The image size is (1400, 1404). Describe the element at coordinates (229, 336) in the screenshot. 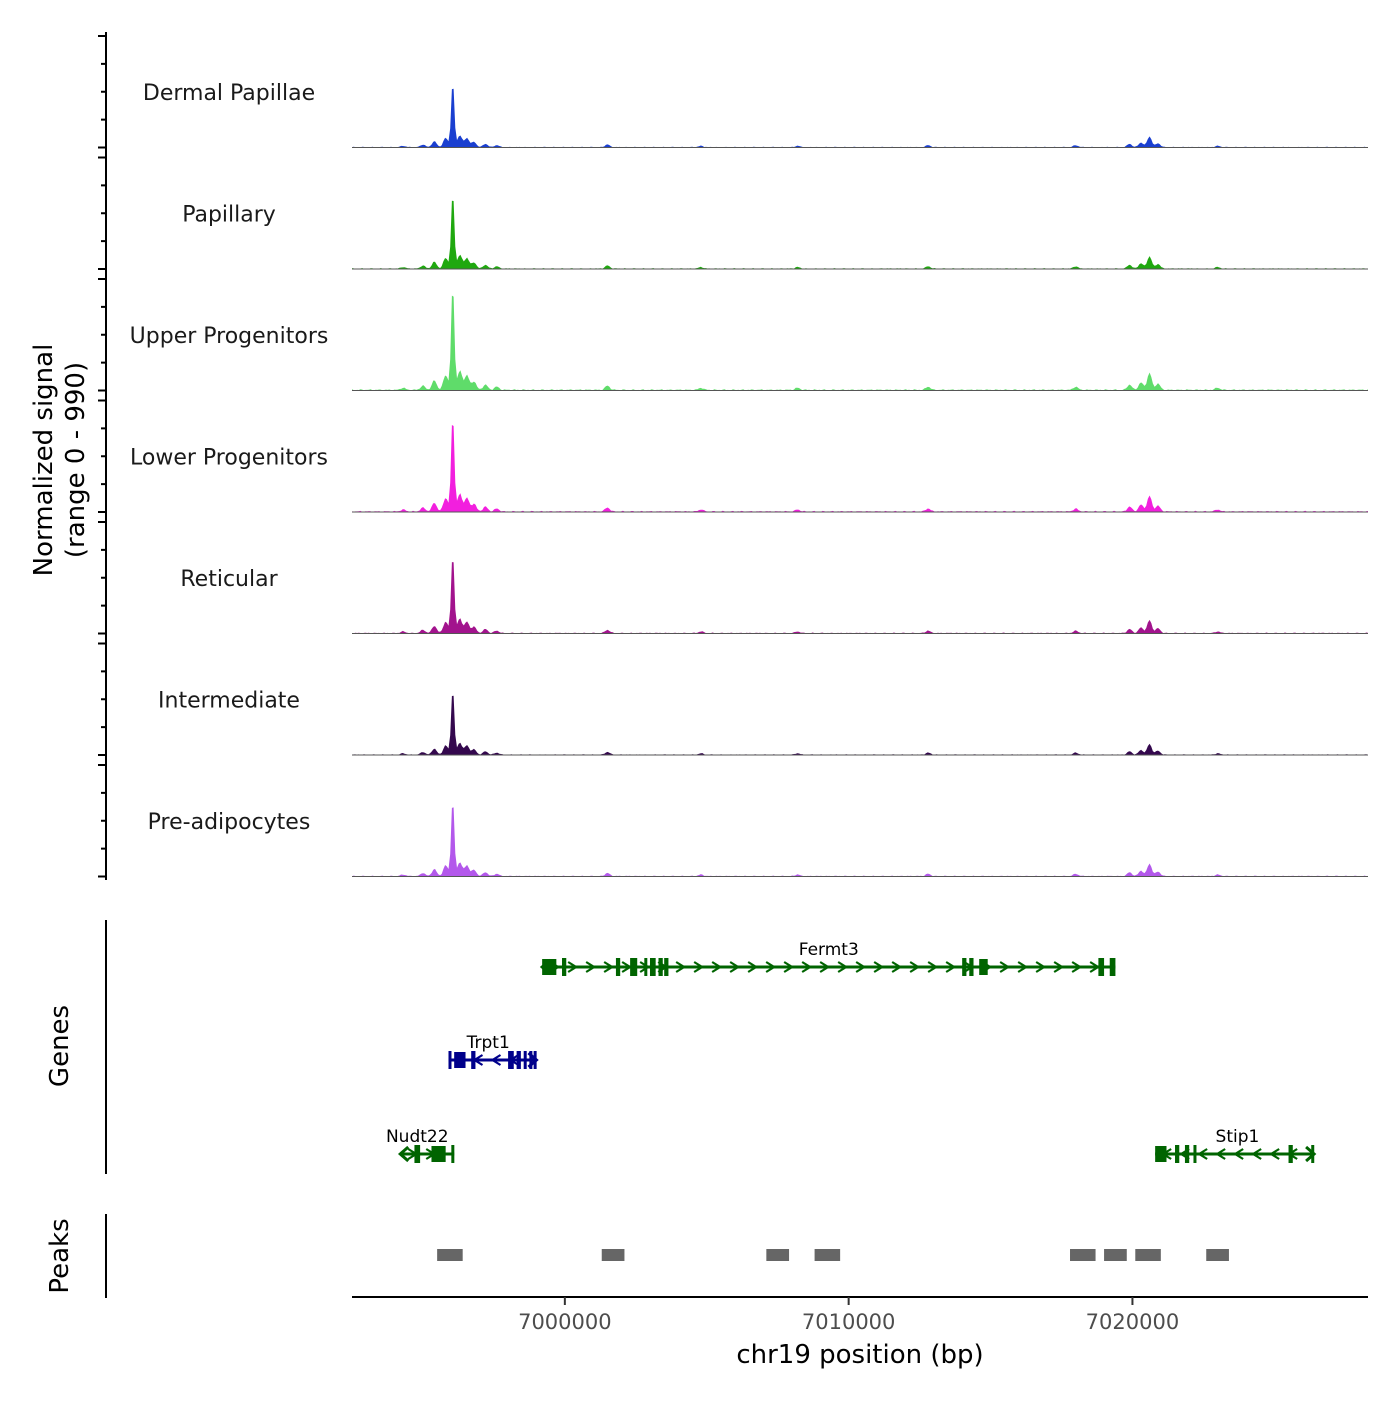

I see `track-label-upper-progenitors: Upper Progenitors` at that location.